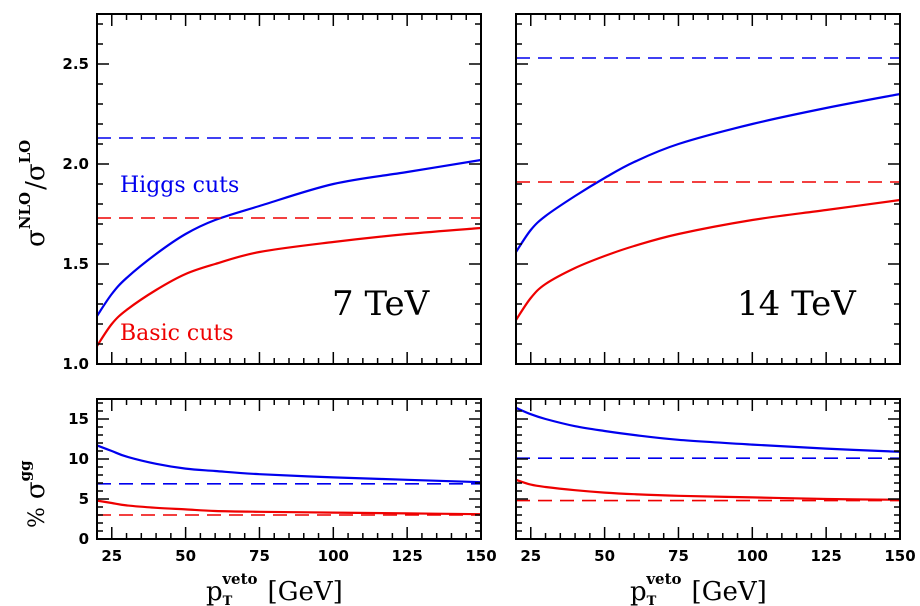 Image resolution: width=920 pixels, height=606 pixels. Describe the element at coordinates (638, 591) in the screenshot. I see `p-glyph-2: p` at that location.